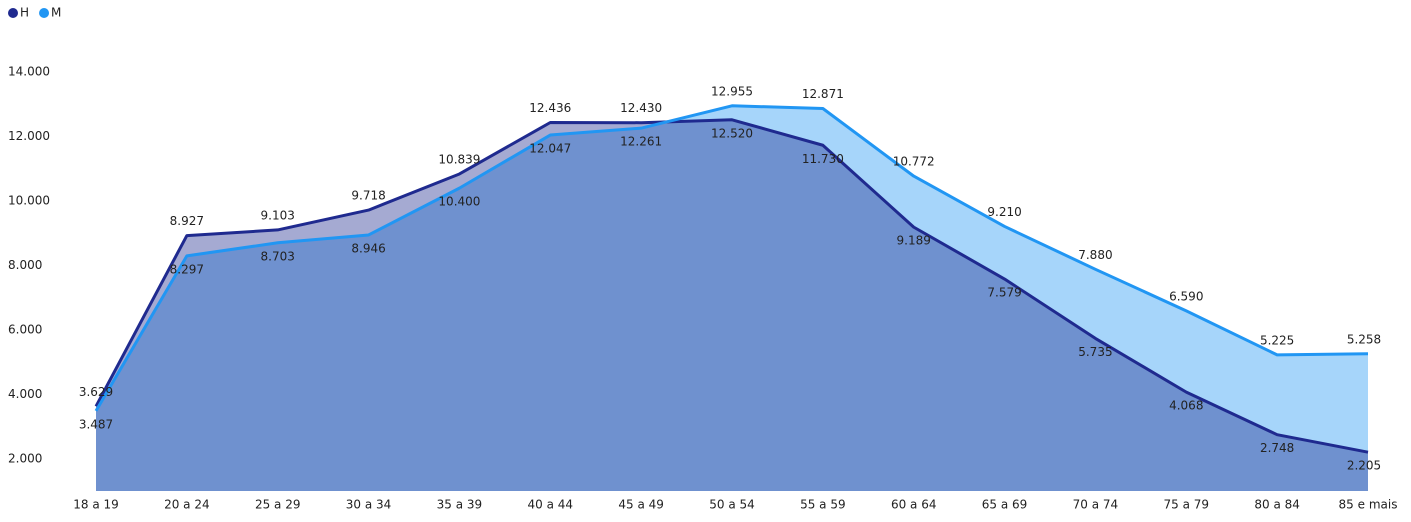 The height and width of the screenshot is (522, 1411). What do you see at coordinates (641, 142) in the screenshot?
I see `data-label: 12.261` at bounding box center [641, 142].